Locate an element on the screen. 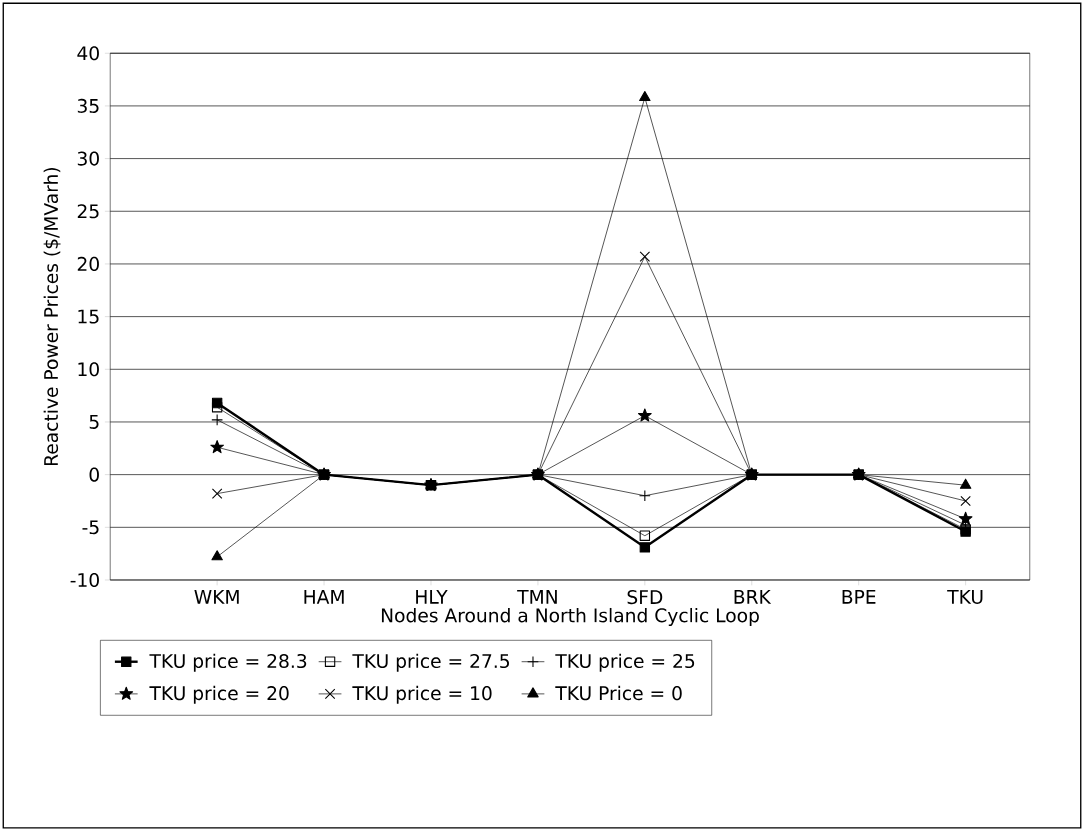 The height and width of the screenshot is (831, 1084). legend-label: TKU Price = 0 is located at coordinates (618, 693).